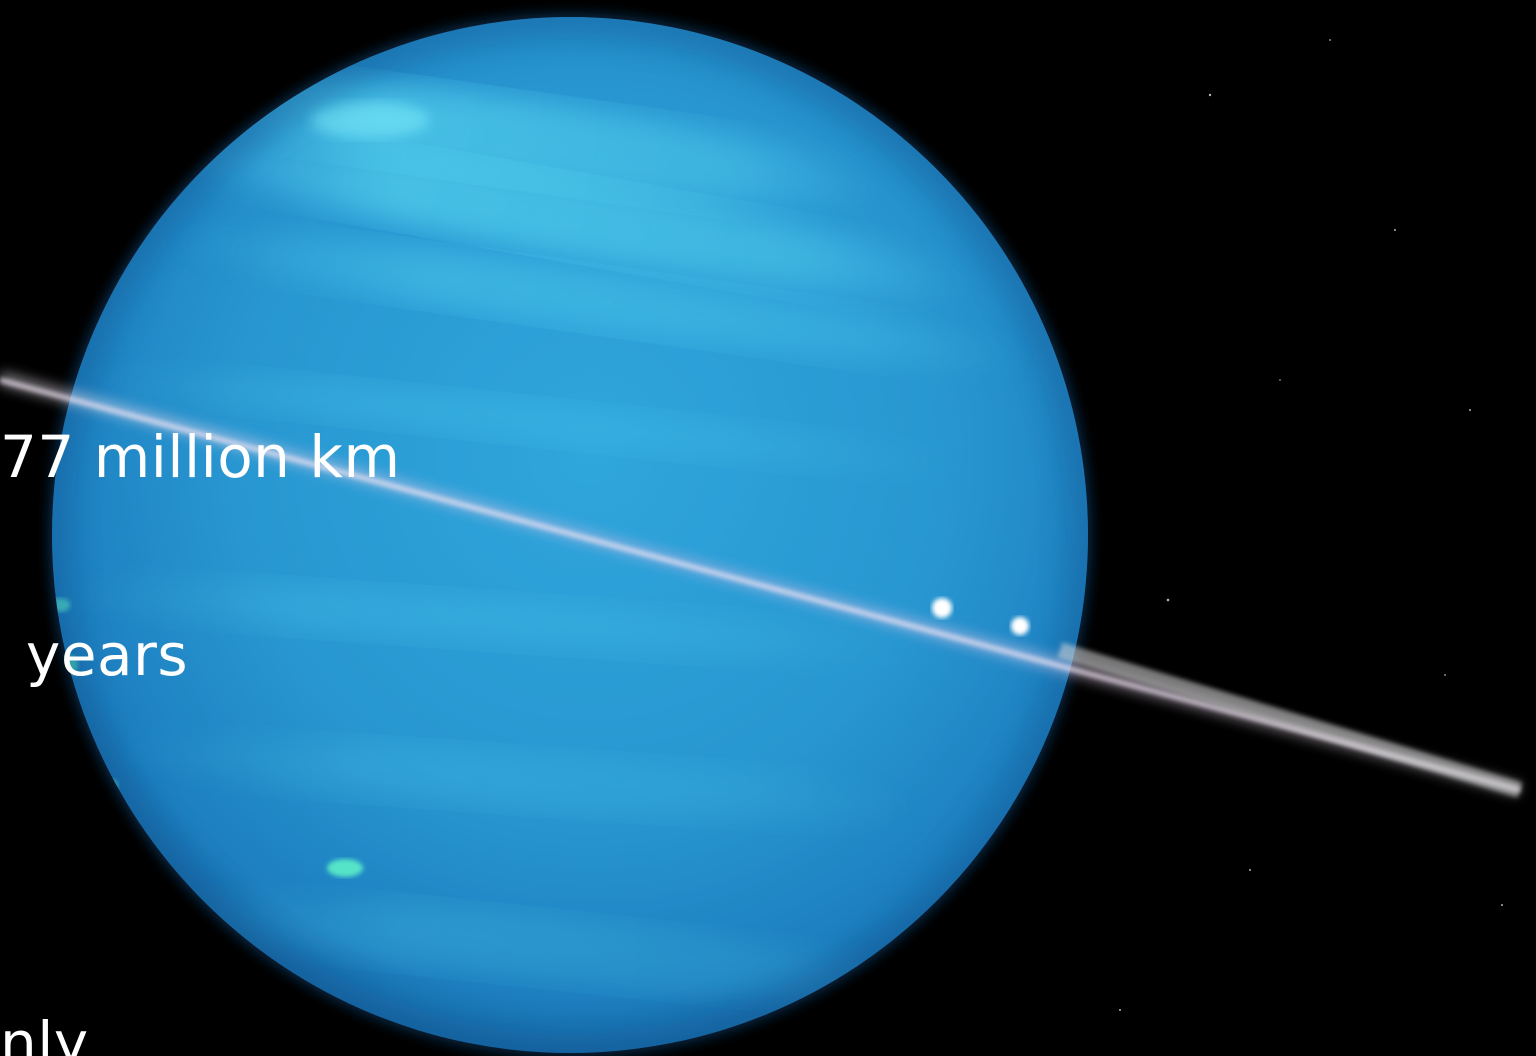 The width and height of the screenshot is (1536, 1056). What do you see at coordinates (980, 616) in the screenshot?
I see `moon-spots` at bounding box center [980, 616].